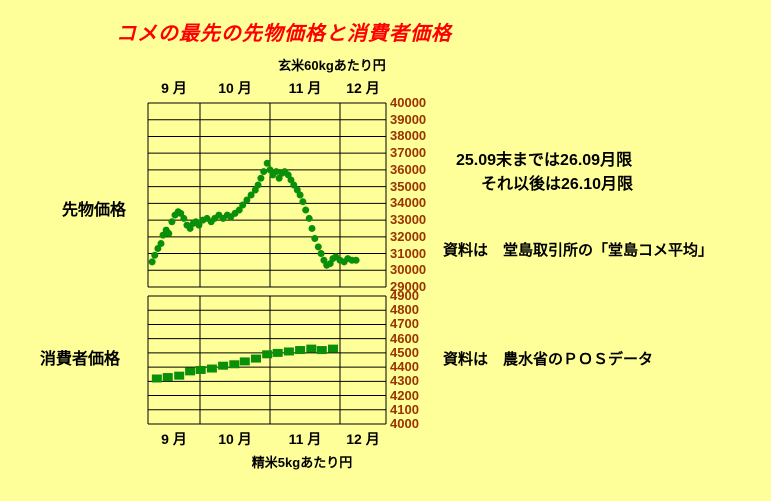 This screenshot has width=771, height=501. What do you see at coordinates (408, 186) in the screenshot?
I see `y-tick-label: 35000` at bounding box center [408, 186].